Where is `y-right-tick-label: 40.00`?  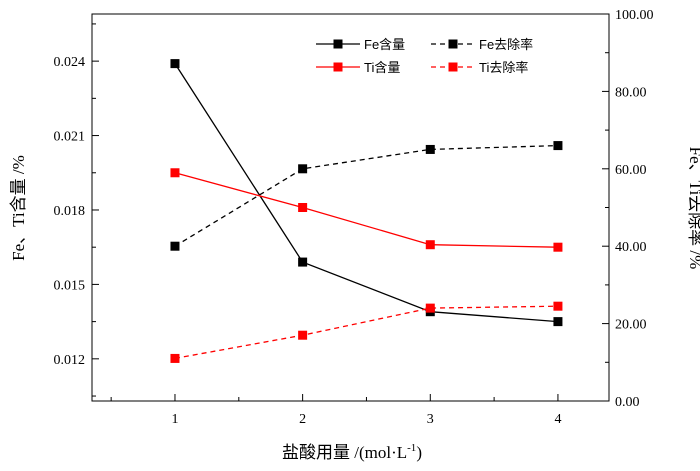 y-right-tick-label: 40.00 is located at coordinates (631, 247).